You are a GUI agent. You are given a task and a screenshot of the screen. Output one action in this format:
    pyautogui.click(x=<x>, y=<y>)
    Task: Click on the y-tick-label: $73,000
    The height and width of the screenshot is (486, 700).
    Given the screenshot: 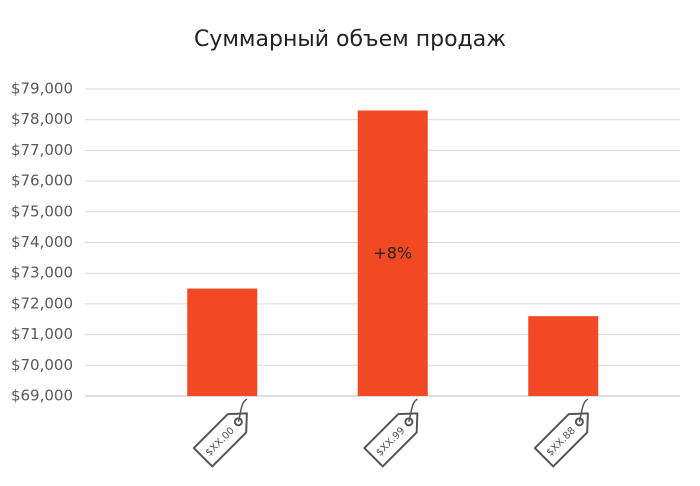 What is the action you would take?
    pyautogui.click(x=42, y=273)
    